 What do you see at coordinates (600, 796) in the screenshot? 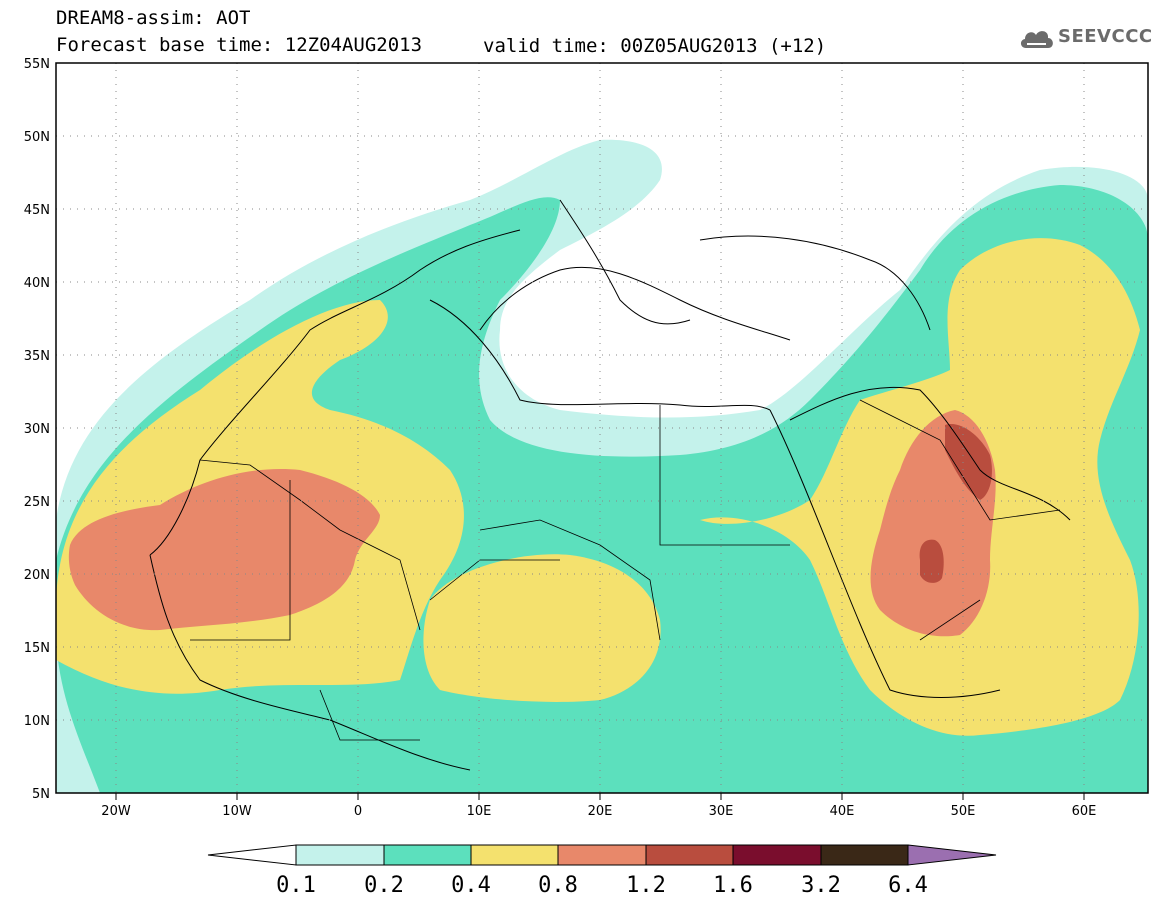
I see `axis-ticks` at bounding box center [600, 796].